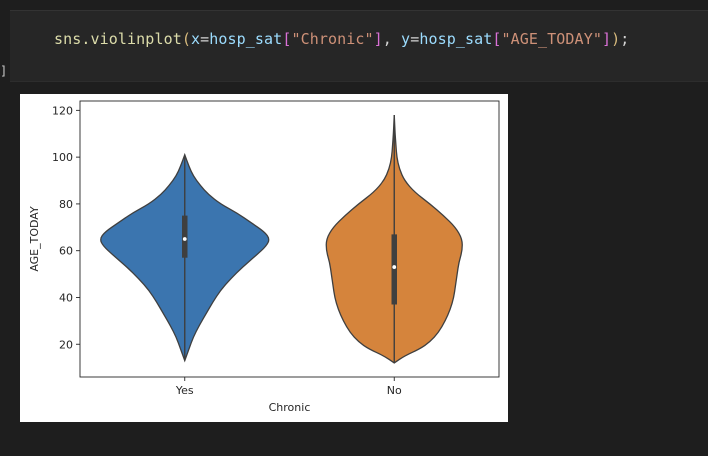  What do you see at coordinates (66, 227) in the screenshot?
I see `y-axis-ticks: 20 40 60 80 100 120` at bounding box center [66, 227].